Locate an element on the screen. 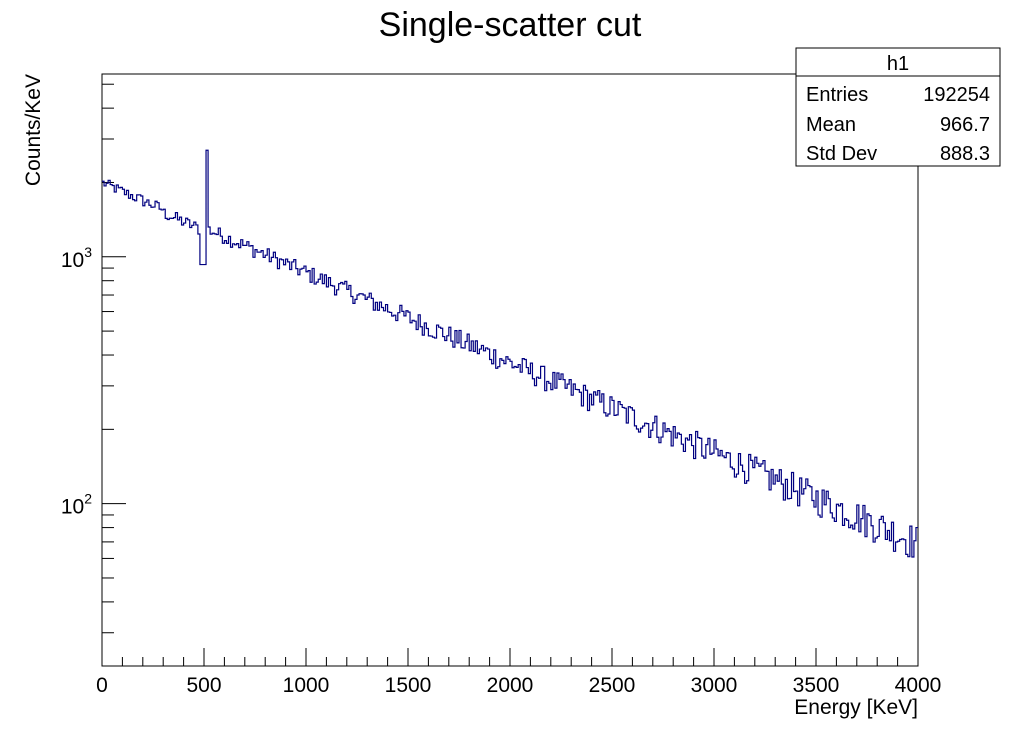 The image size is (1020, 740). y-tick-label: 10³ is located at coordinates (76, 258).